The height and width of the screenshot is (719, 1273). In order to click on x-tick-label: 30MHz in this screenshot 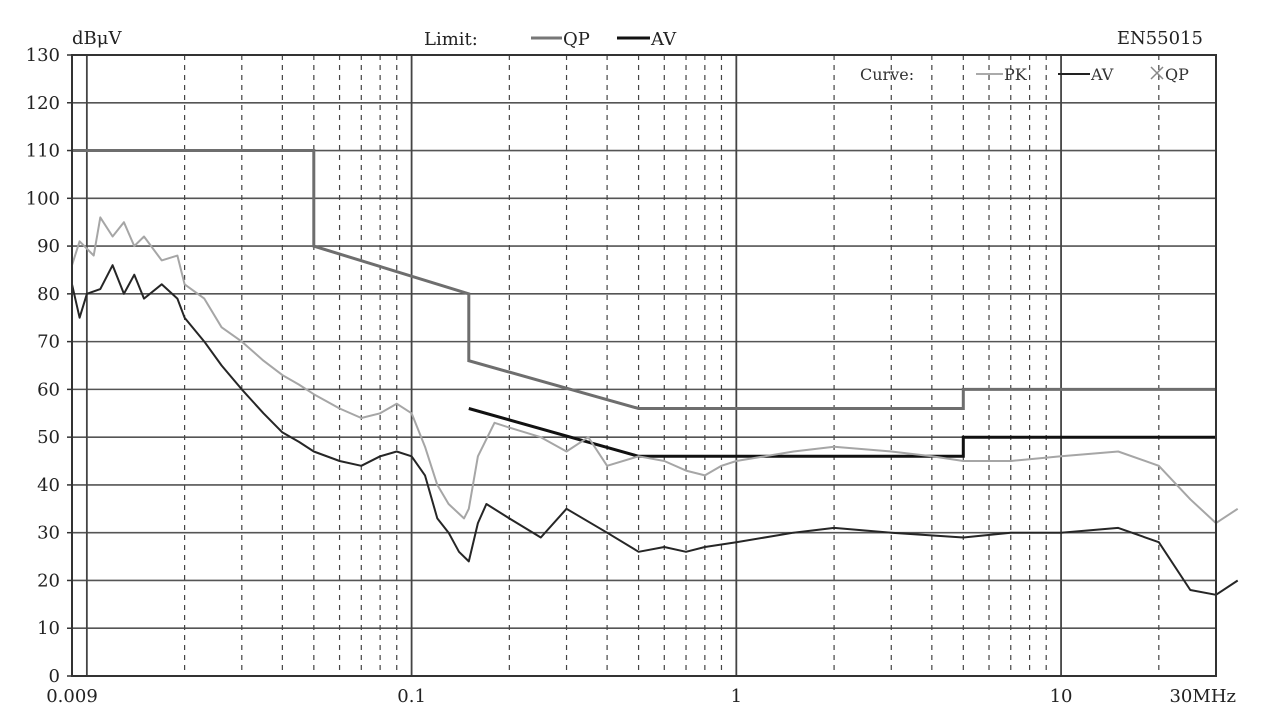, I will do `click(1202, 696)`.